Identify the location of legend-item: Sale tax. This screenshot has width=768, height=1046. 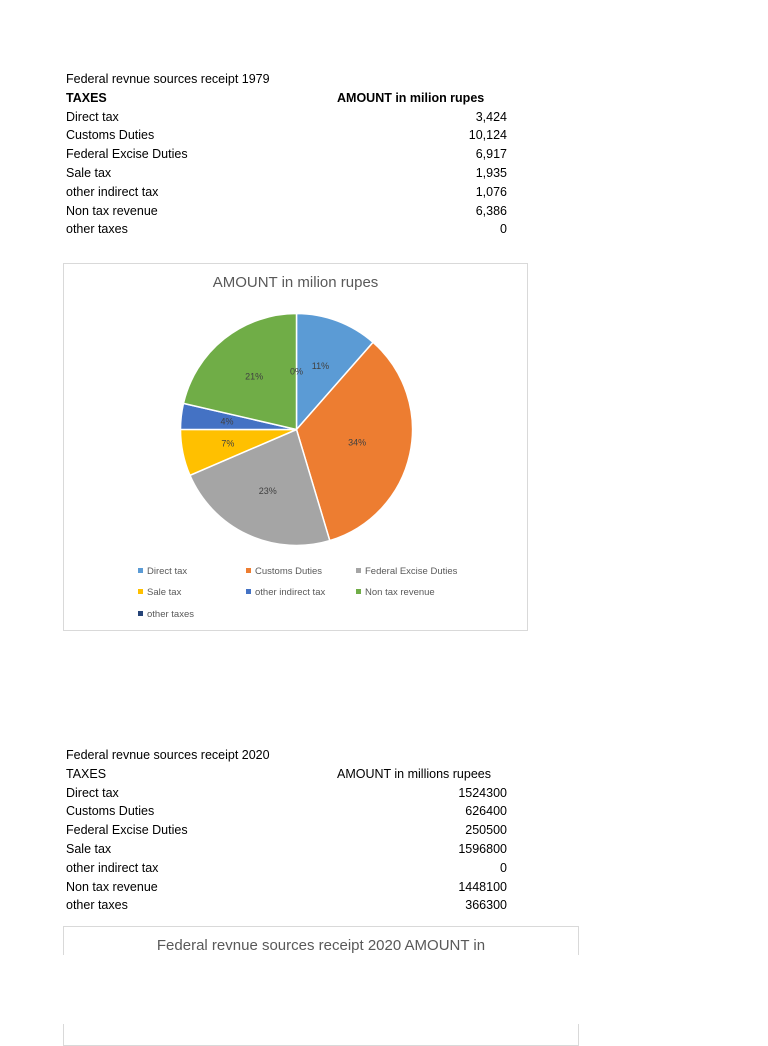
(159, 592).